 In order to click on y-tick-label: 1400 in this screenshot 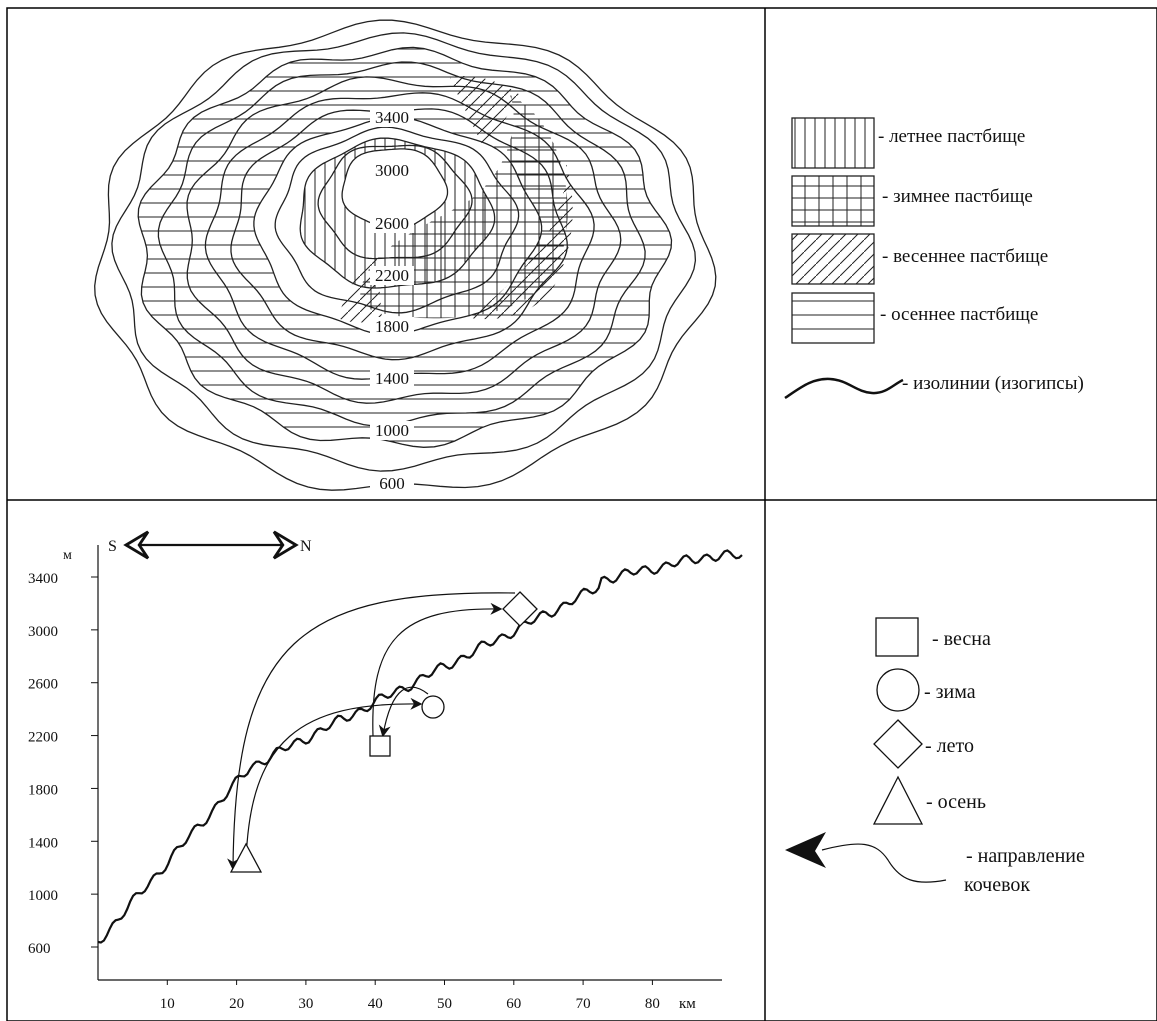, I will do `click(43, 843)`.